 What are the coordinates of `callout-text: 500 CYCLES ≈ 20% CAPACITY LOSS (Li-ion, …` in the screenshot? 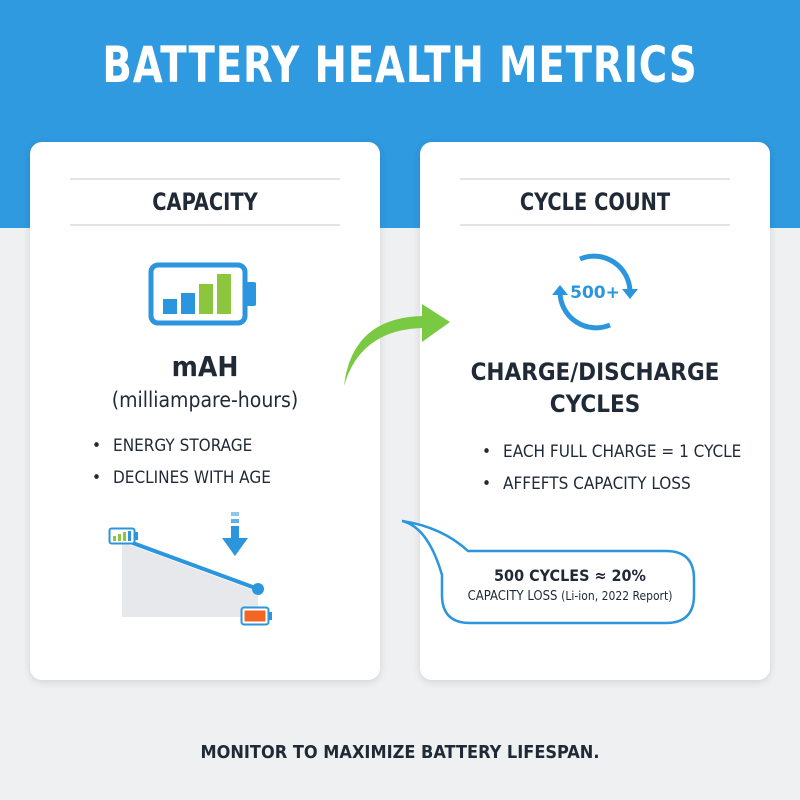 It's located at (570, 585).